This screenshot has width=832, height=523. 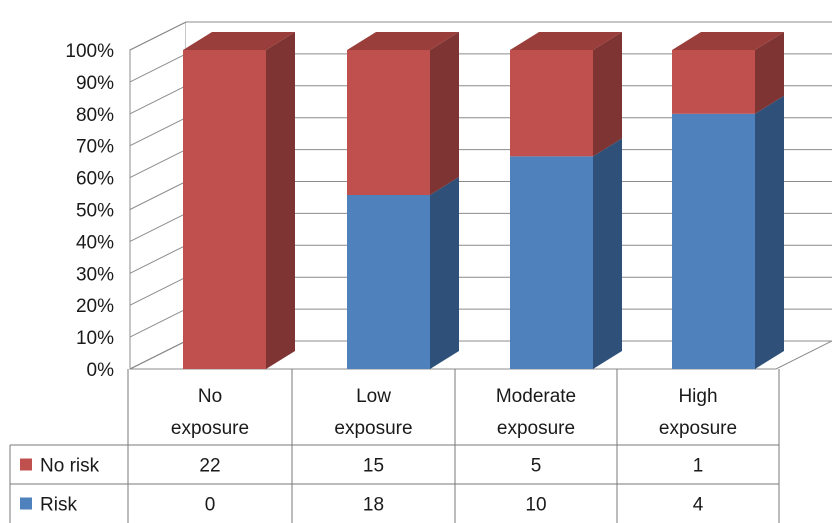 What do you see at coordinates (535, 505) in the screenshot?
I see `table-cell-value: 10` at bounding box center [535, 505].